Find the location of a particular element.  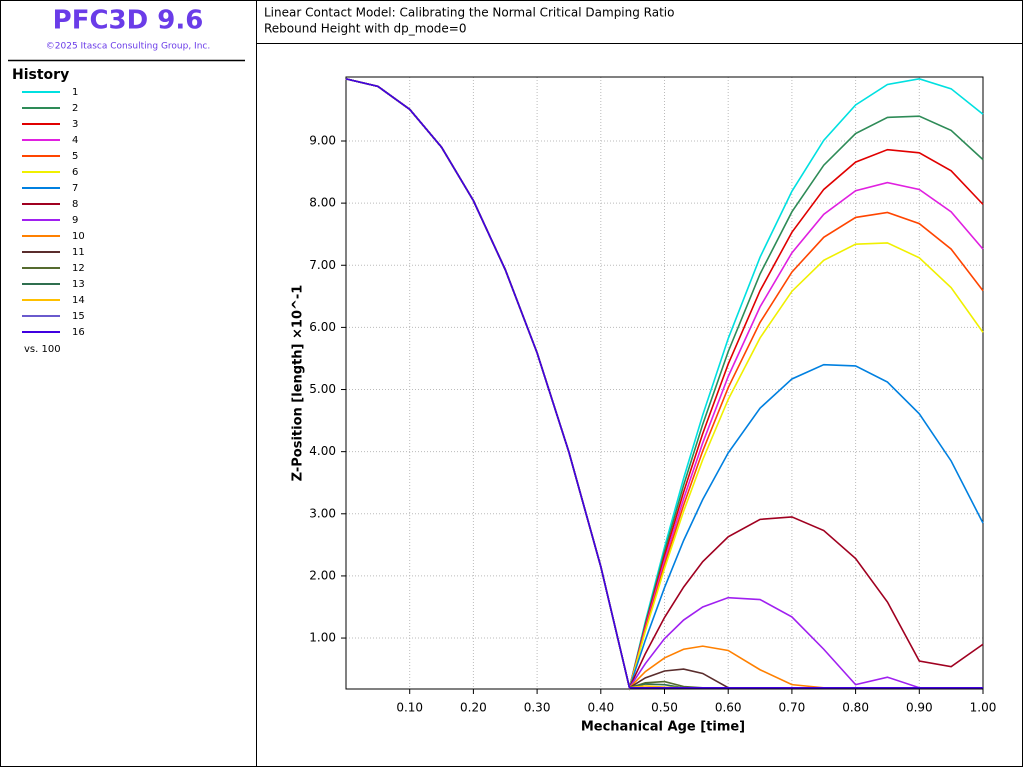

x-tick-label: 0.40 is located at coordinates (600, 708).